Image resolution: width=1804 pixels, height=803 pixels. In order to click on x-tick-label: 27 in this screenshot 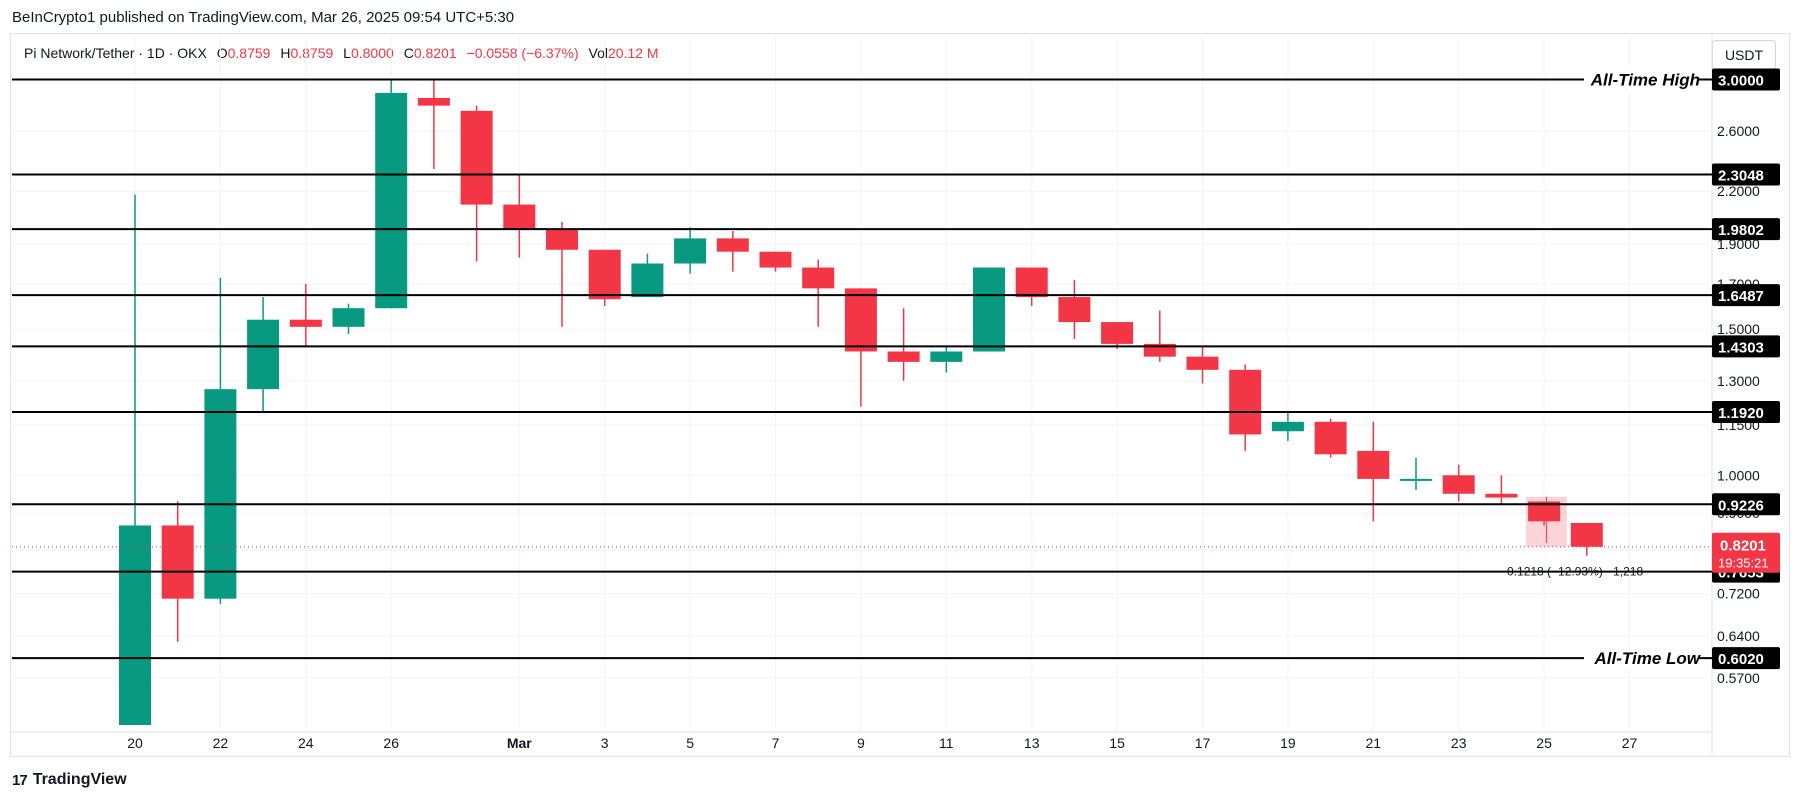, I will do `click(1630, 743)`.